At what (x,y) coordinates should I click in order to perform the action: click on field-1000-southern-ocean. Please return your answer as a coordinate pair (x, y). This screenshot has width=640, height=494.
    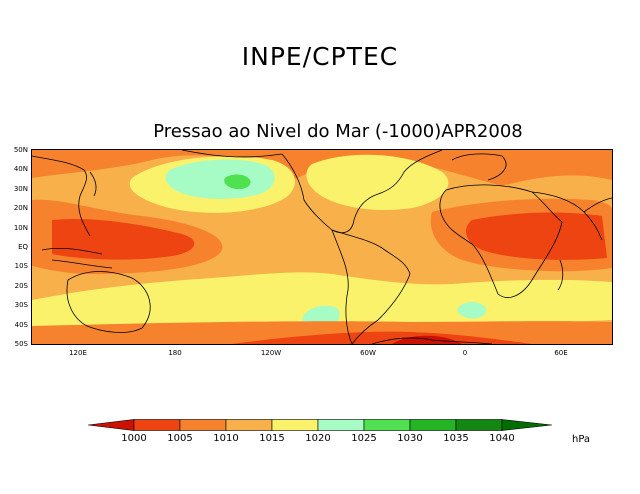
    Looking at the image, I should click on (382, 337).